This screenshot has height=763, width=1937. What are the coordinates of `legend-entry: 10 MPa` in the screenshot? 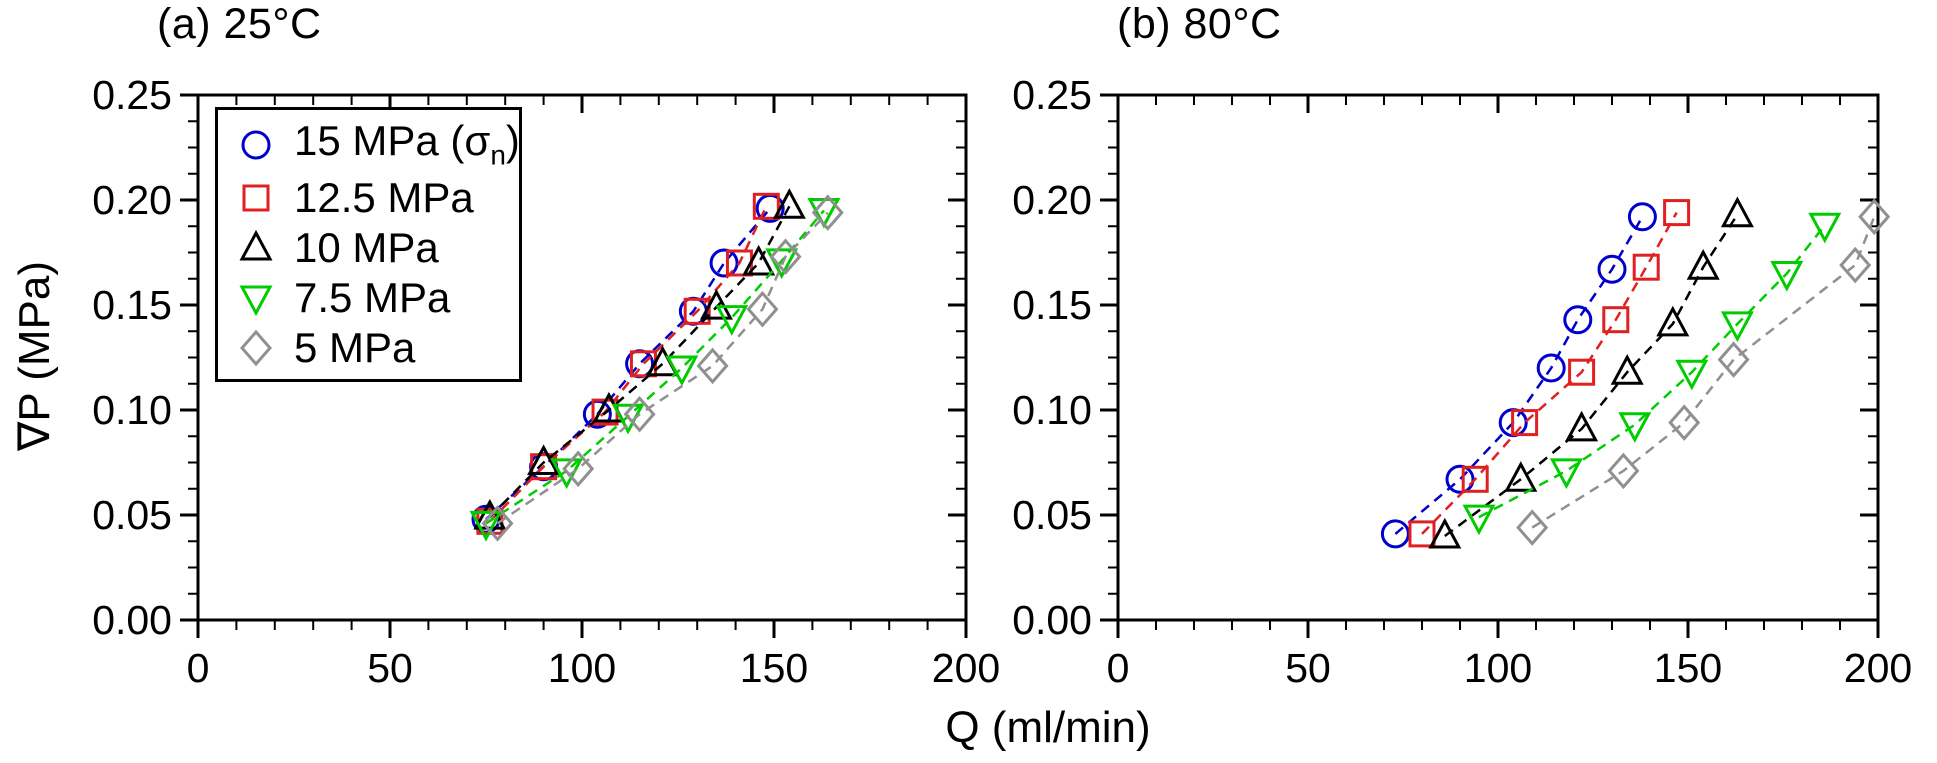 It's located at (372, 248).